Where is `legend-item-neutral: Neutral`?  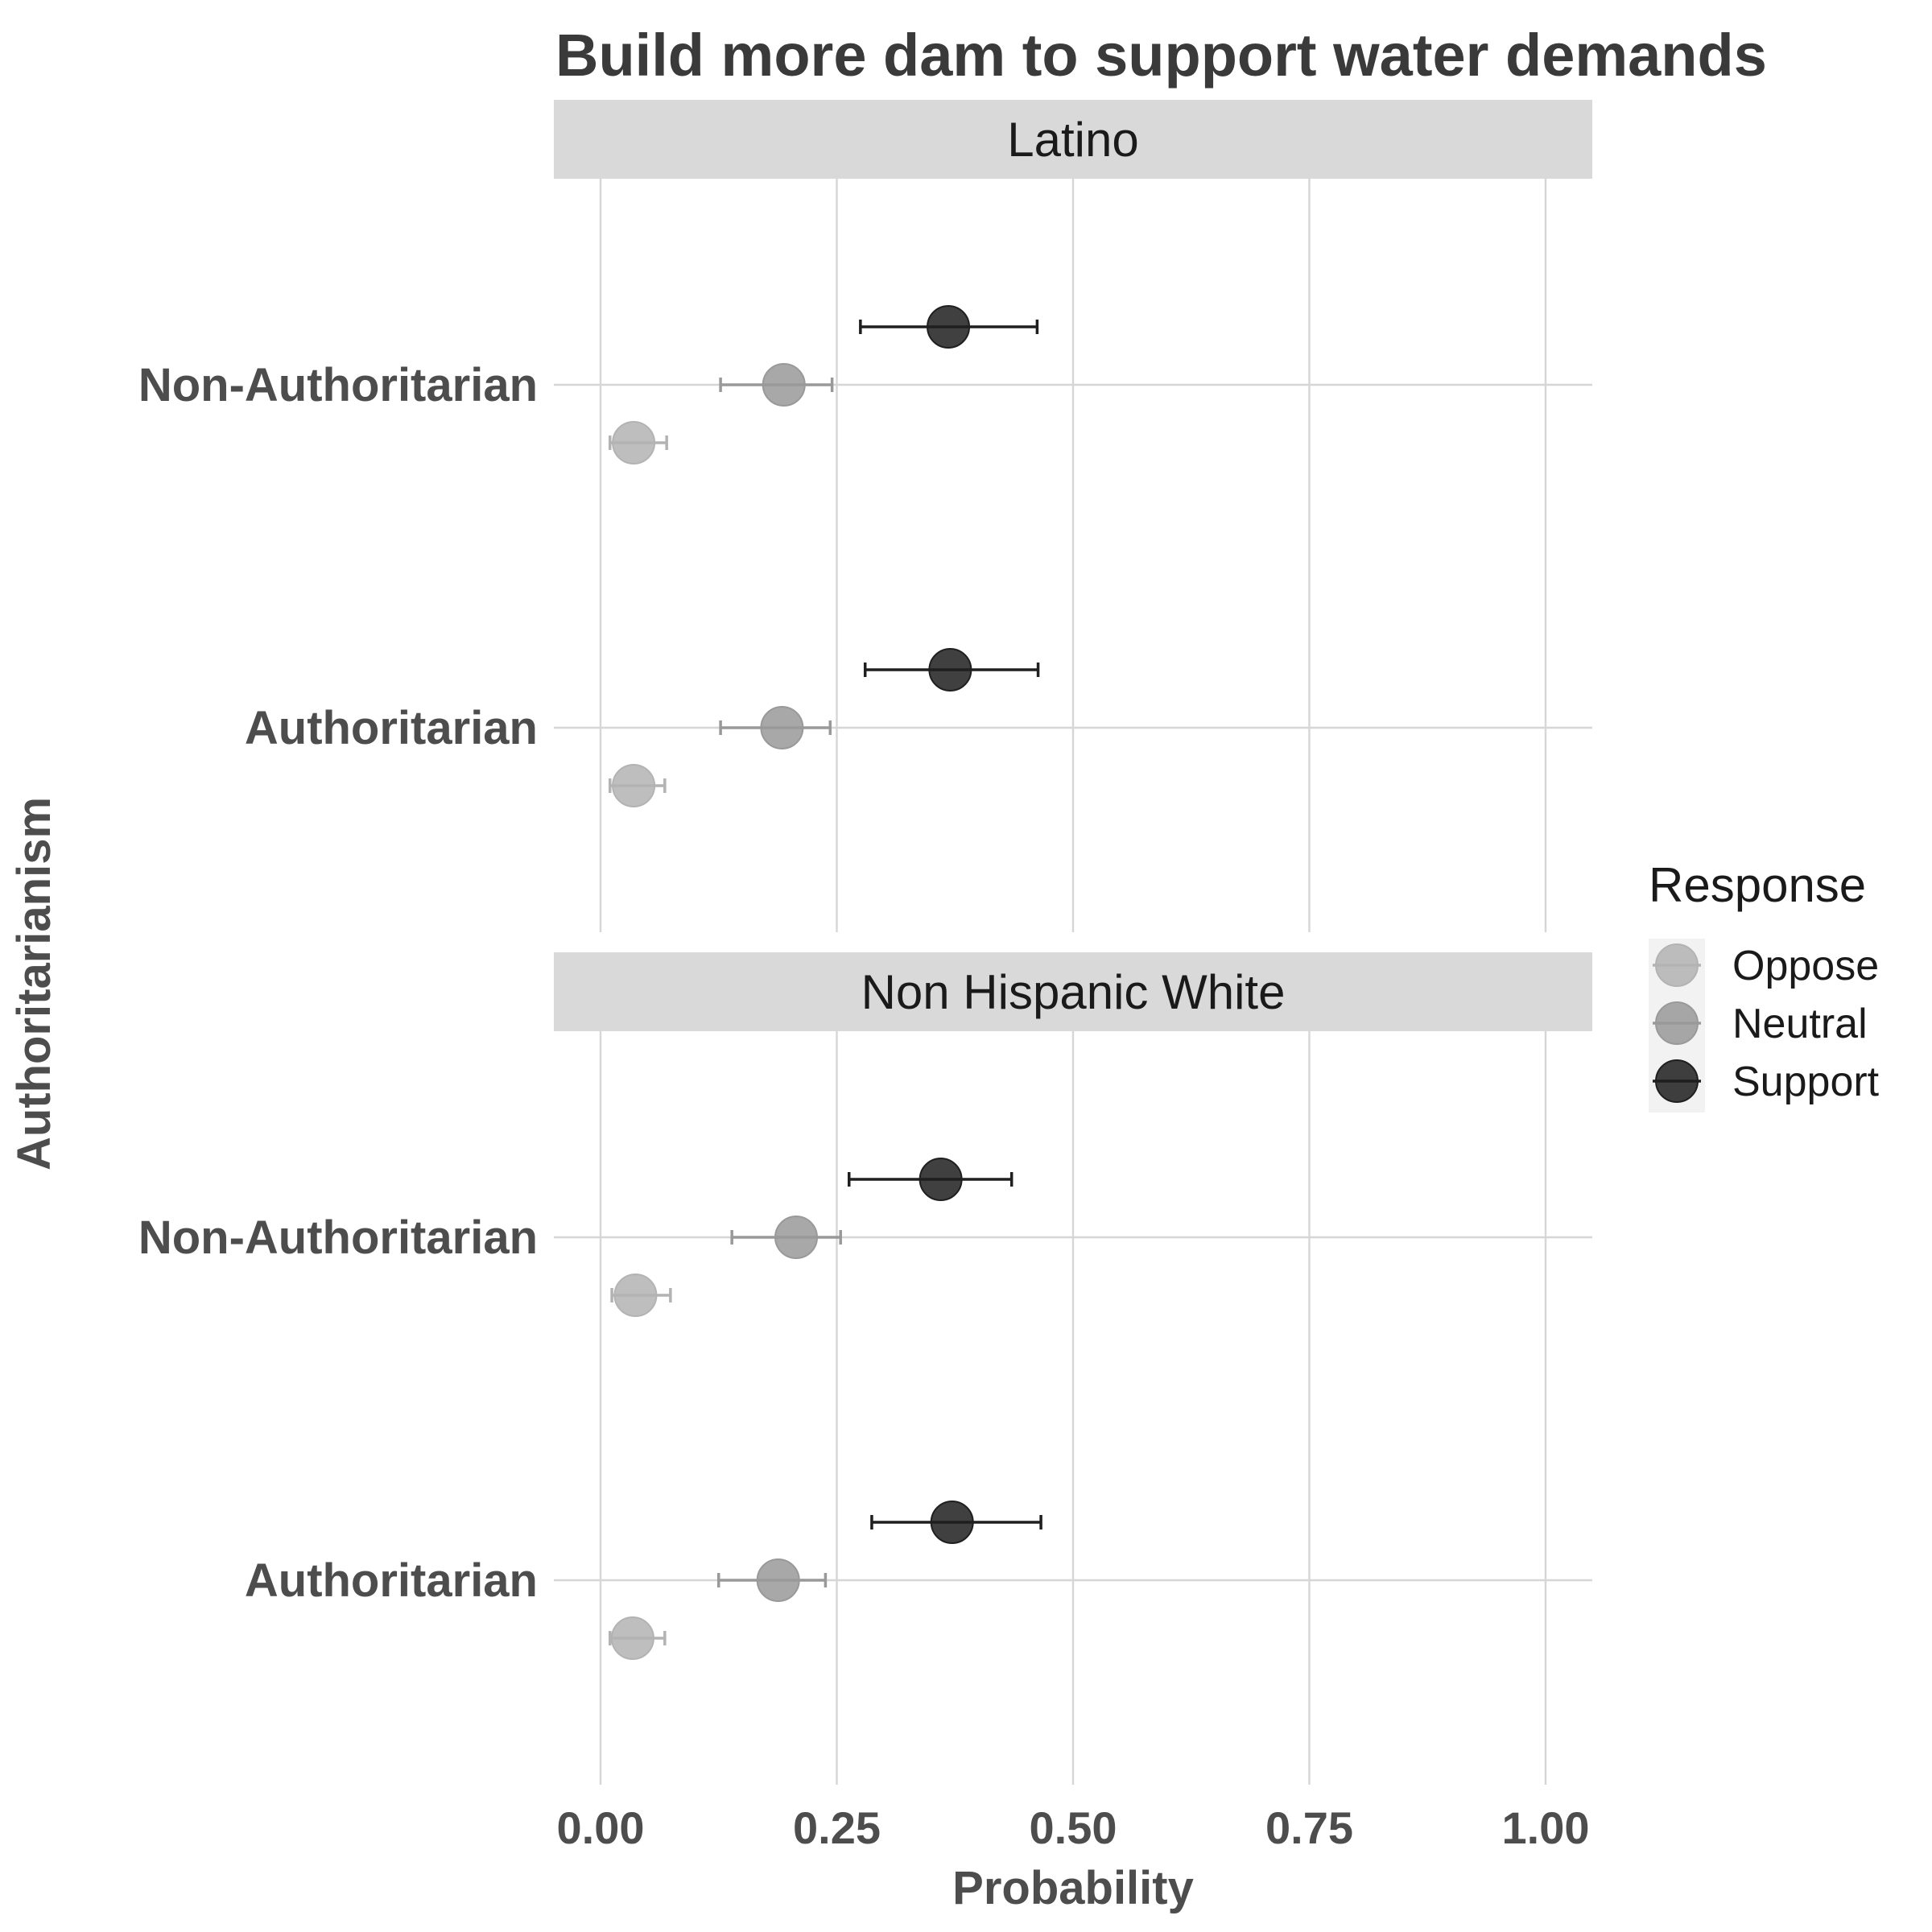
legend-item-neutral: Neutral is located at coordinates (1760, 1024).